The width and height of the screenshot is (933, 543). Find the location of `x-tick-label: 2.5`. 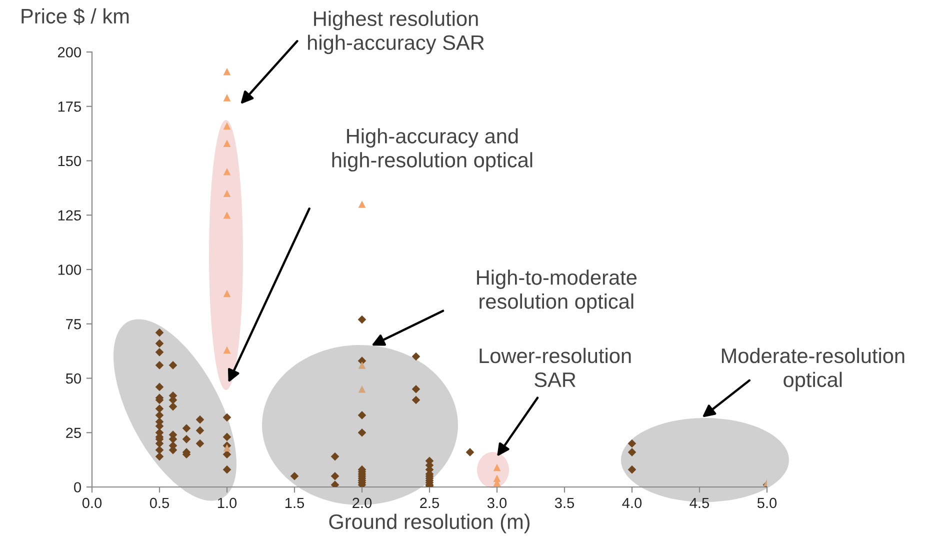

x-tick-label: 2.5 is located at coordinates (430, 503).